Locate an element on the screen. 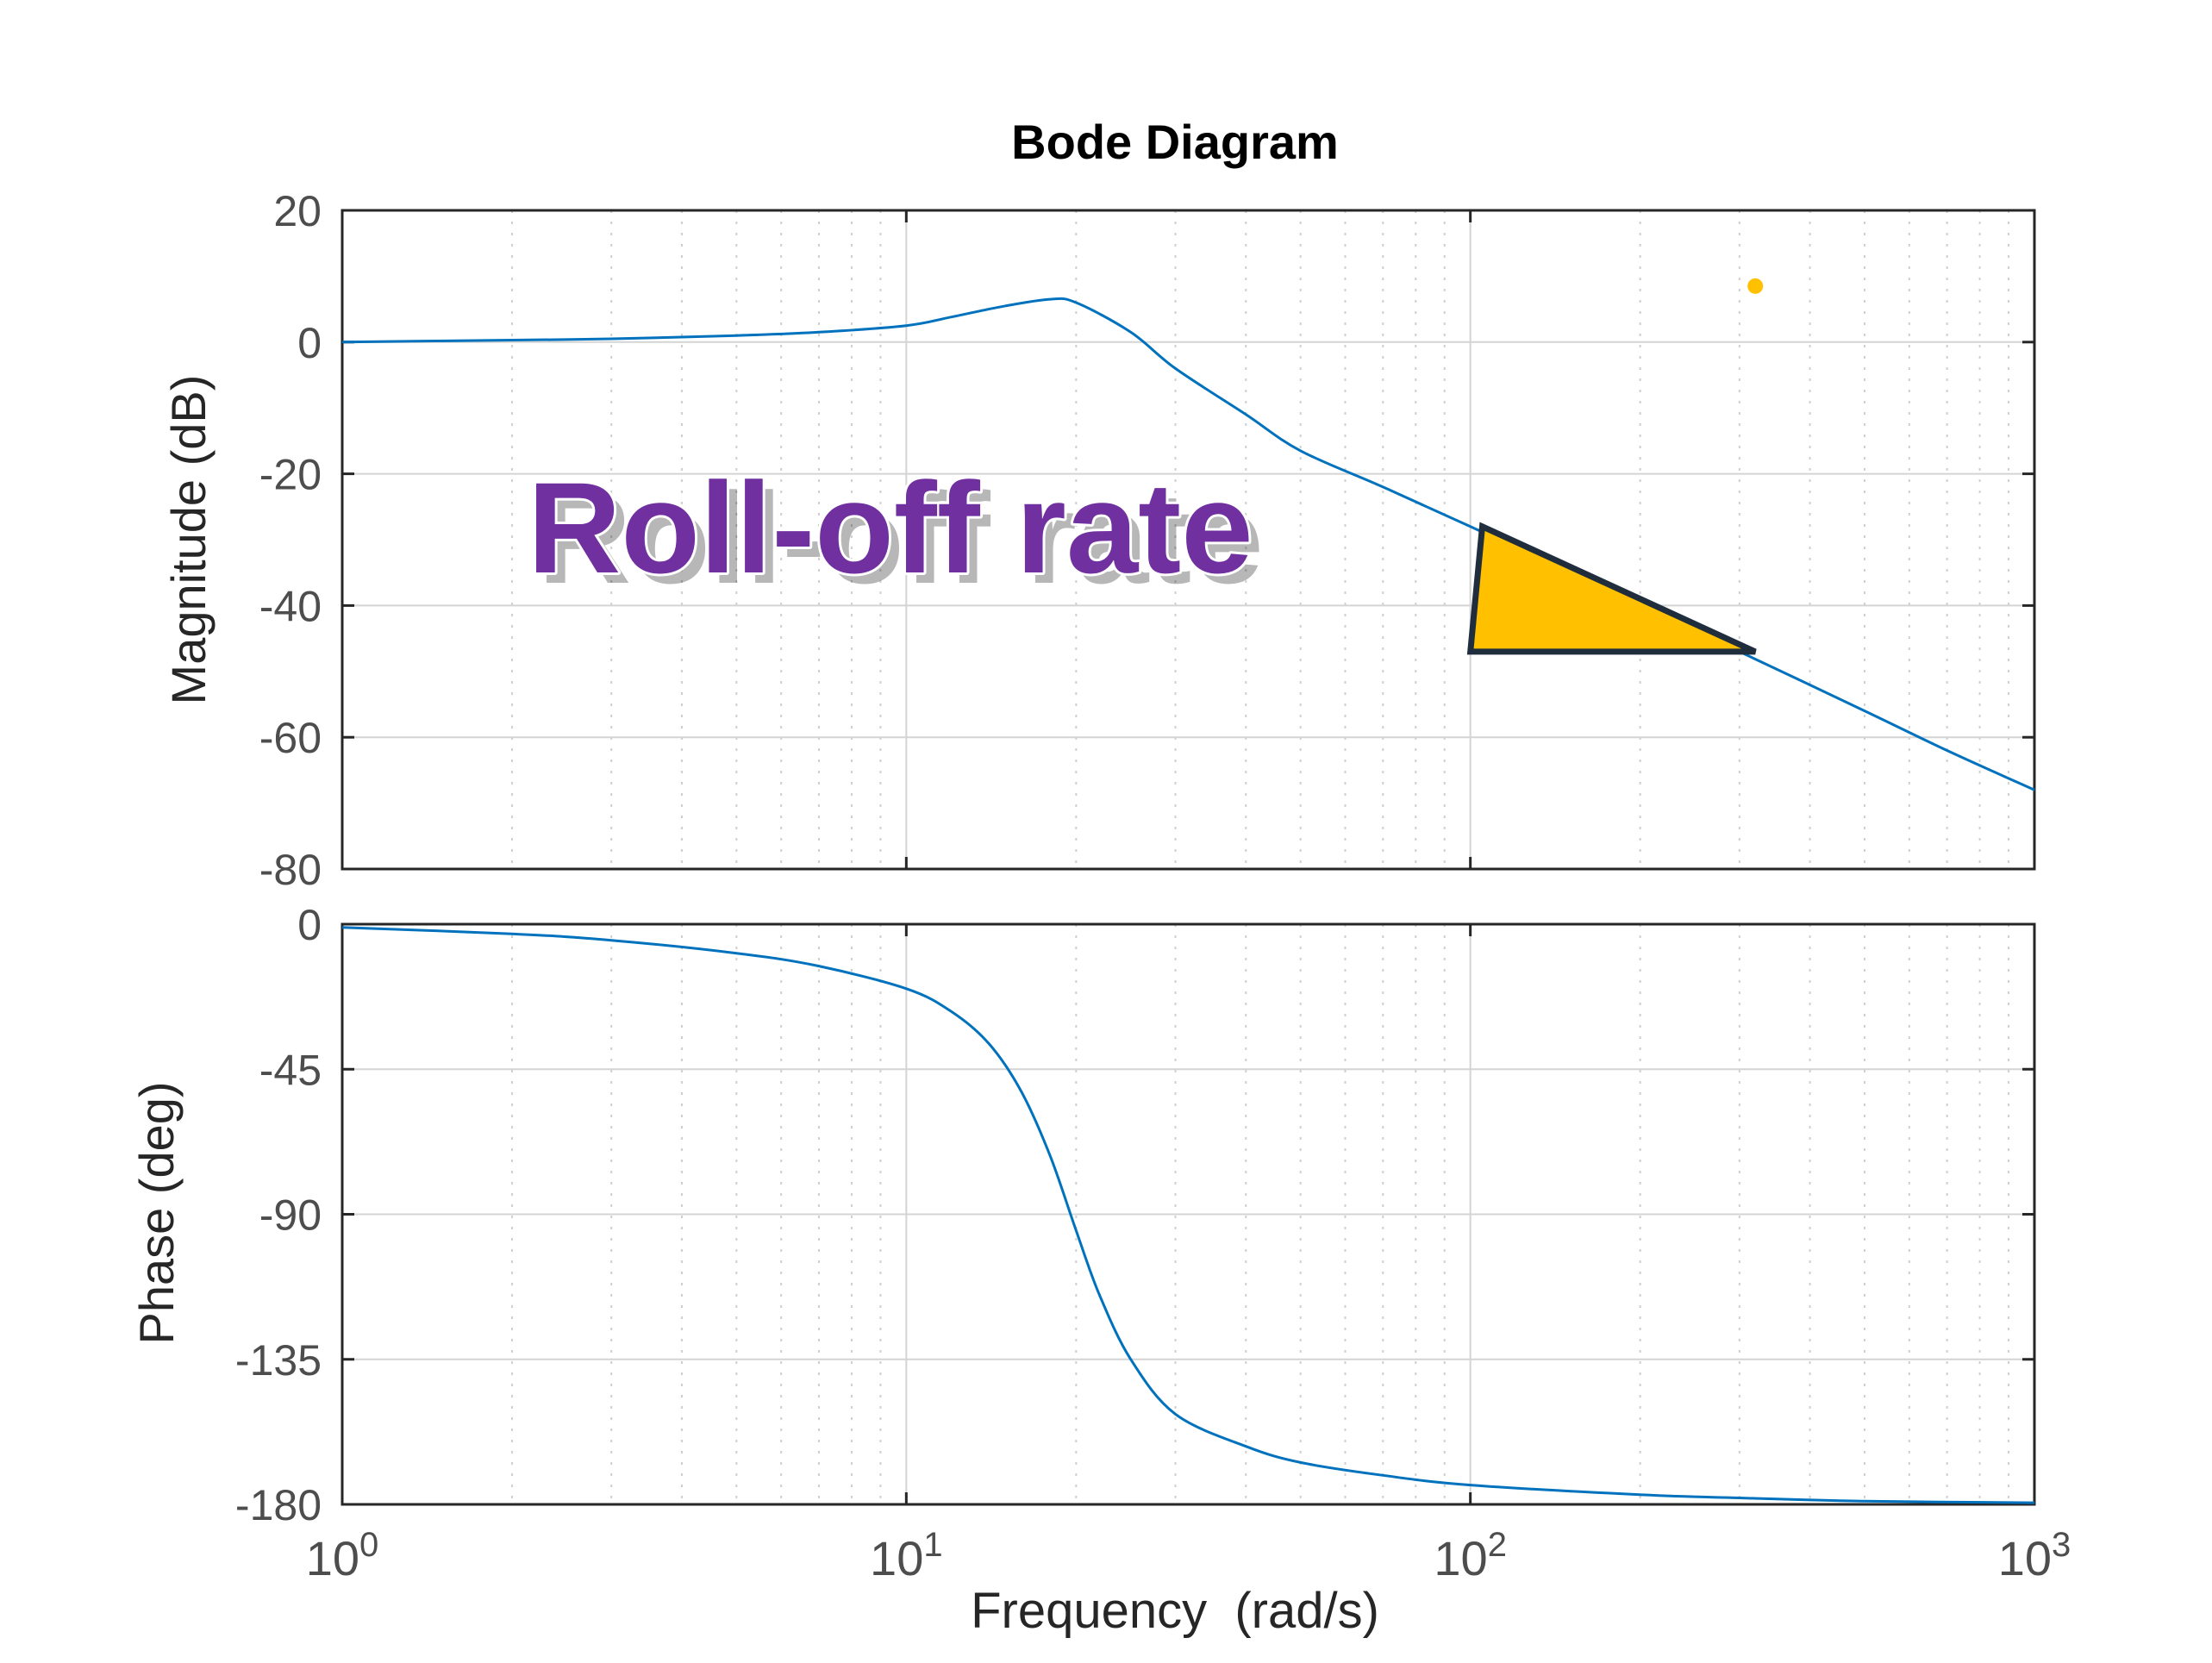  y-tick-label: -40 is located at coordinates (290, 606).